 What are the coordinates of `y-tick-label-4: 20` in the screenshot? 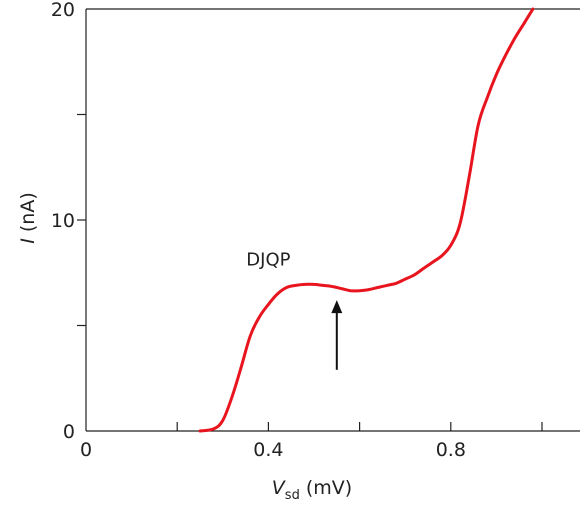 It's located at (63, 10).